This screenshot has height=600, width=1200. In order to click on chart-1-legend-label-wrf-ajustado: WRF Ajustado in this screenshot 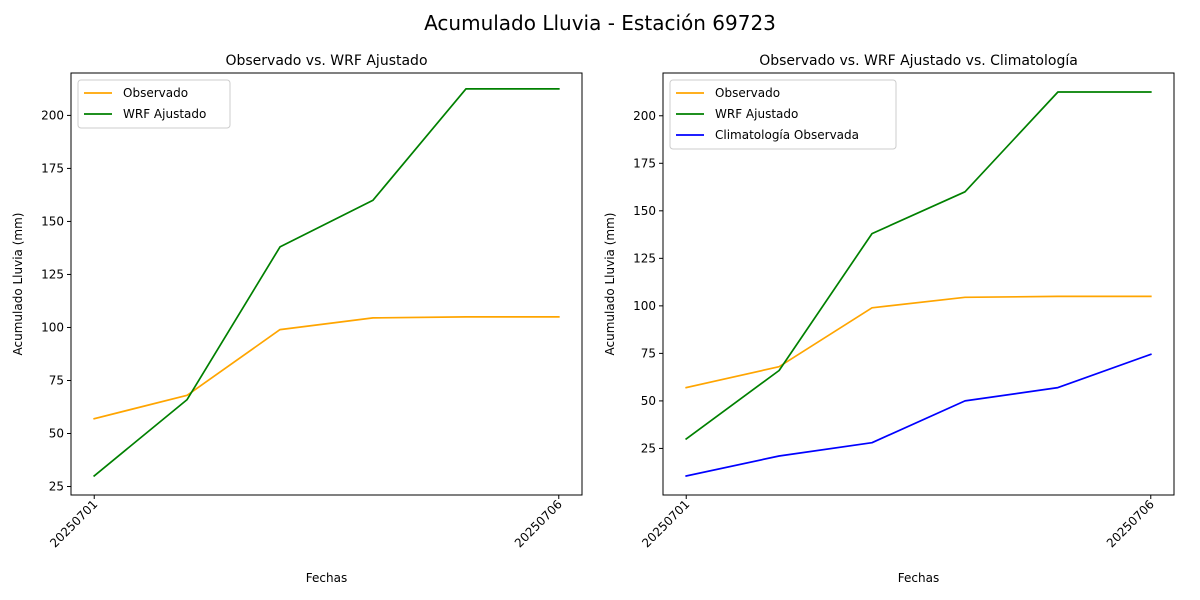, I will do `click(164, 114)`.